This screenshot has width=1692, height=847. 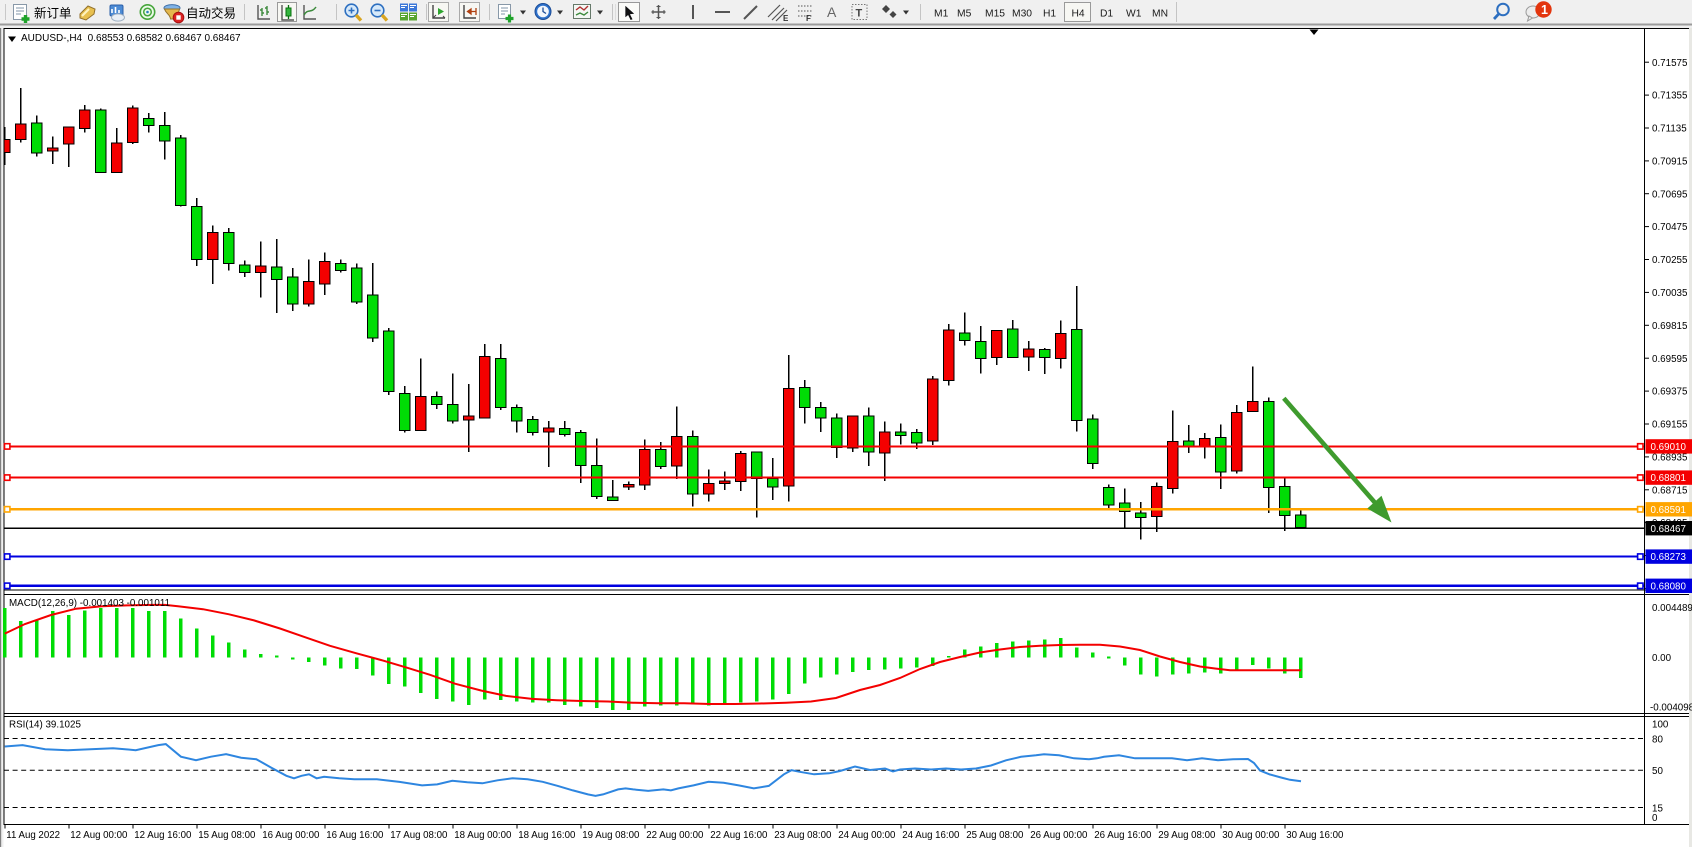 What do you see at coordinates (419, 835) in the screenshot?
I see `svg-text: 17 Aug 08:00` at bounding box center [419, 835].